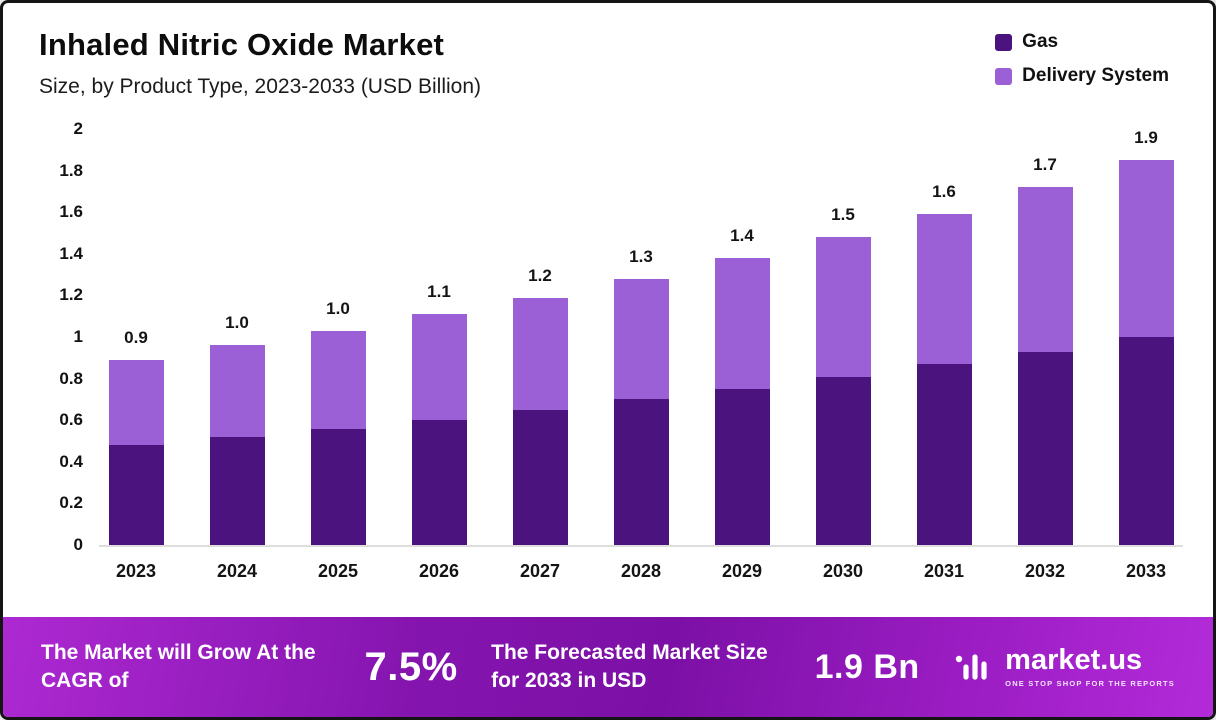 The width and height of the screenshot is (1216, 720). I want to click on x-axis-label: 2030, so click(843, 571).